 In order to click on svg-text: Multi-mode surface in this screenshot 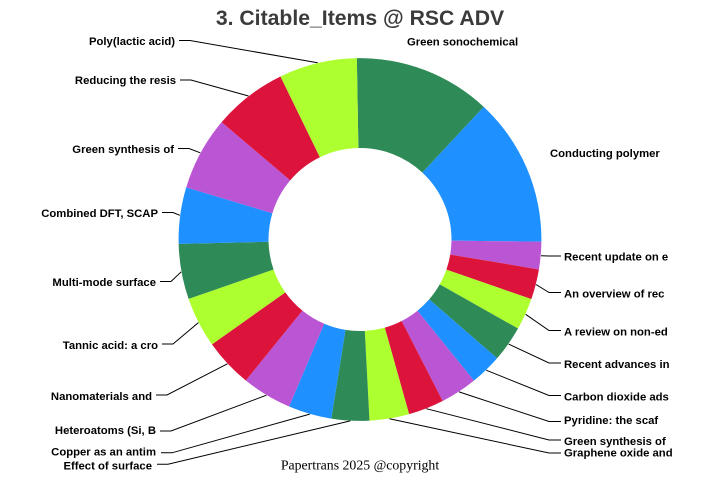, I will do `click(104, 283)`.